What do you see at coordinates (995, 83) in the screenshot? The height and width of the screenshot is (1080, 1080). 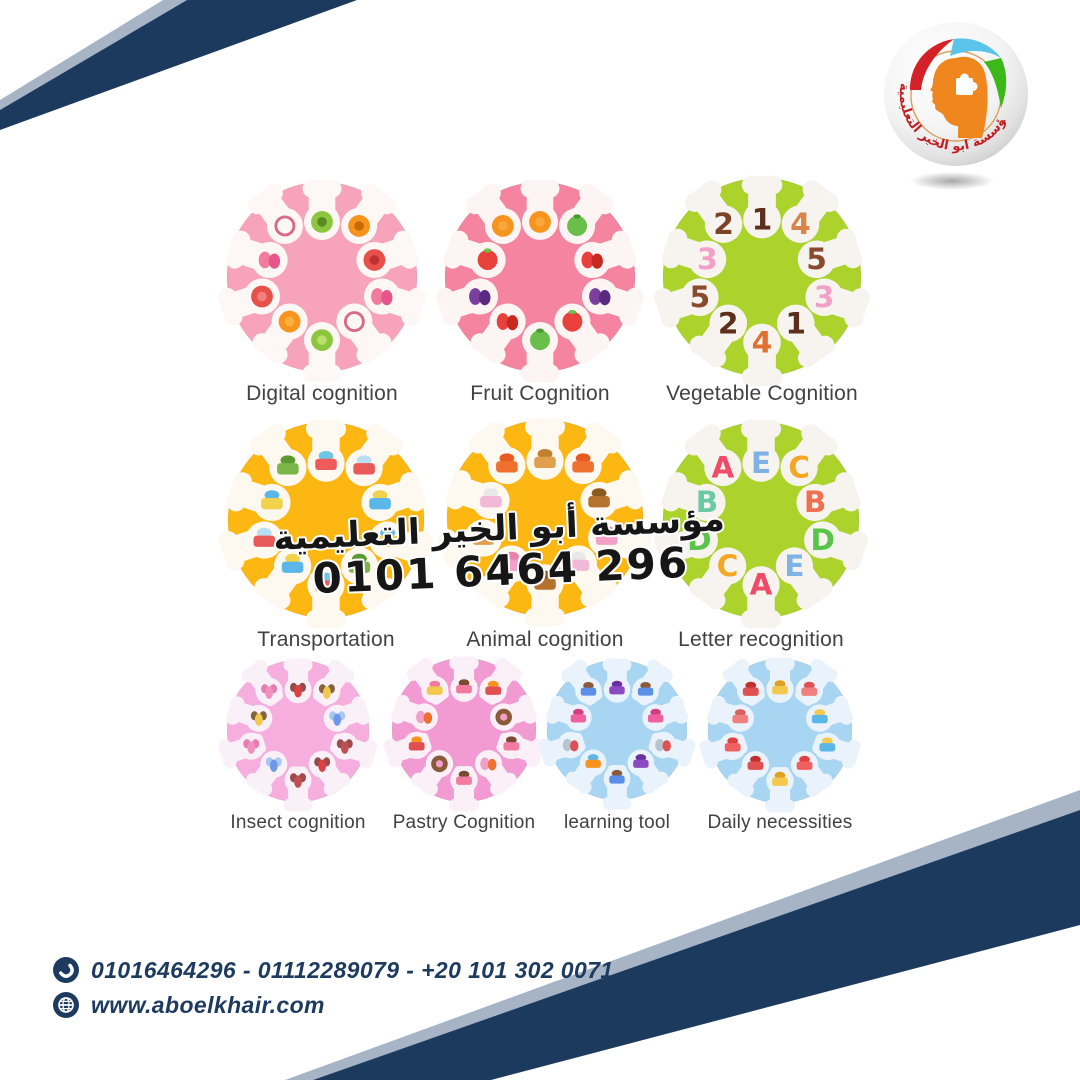 I see `logo-swoosh-green` at bounding box center [995, 83].